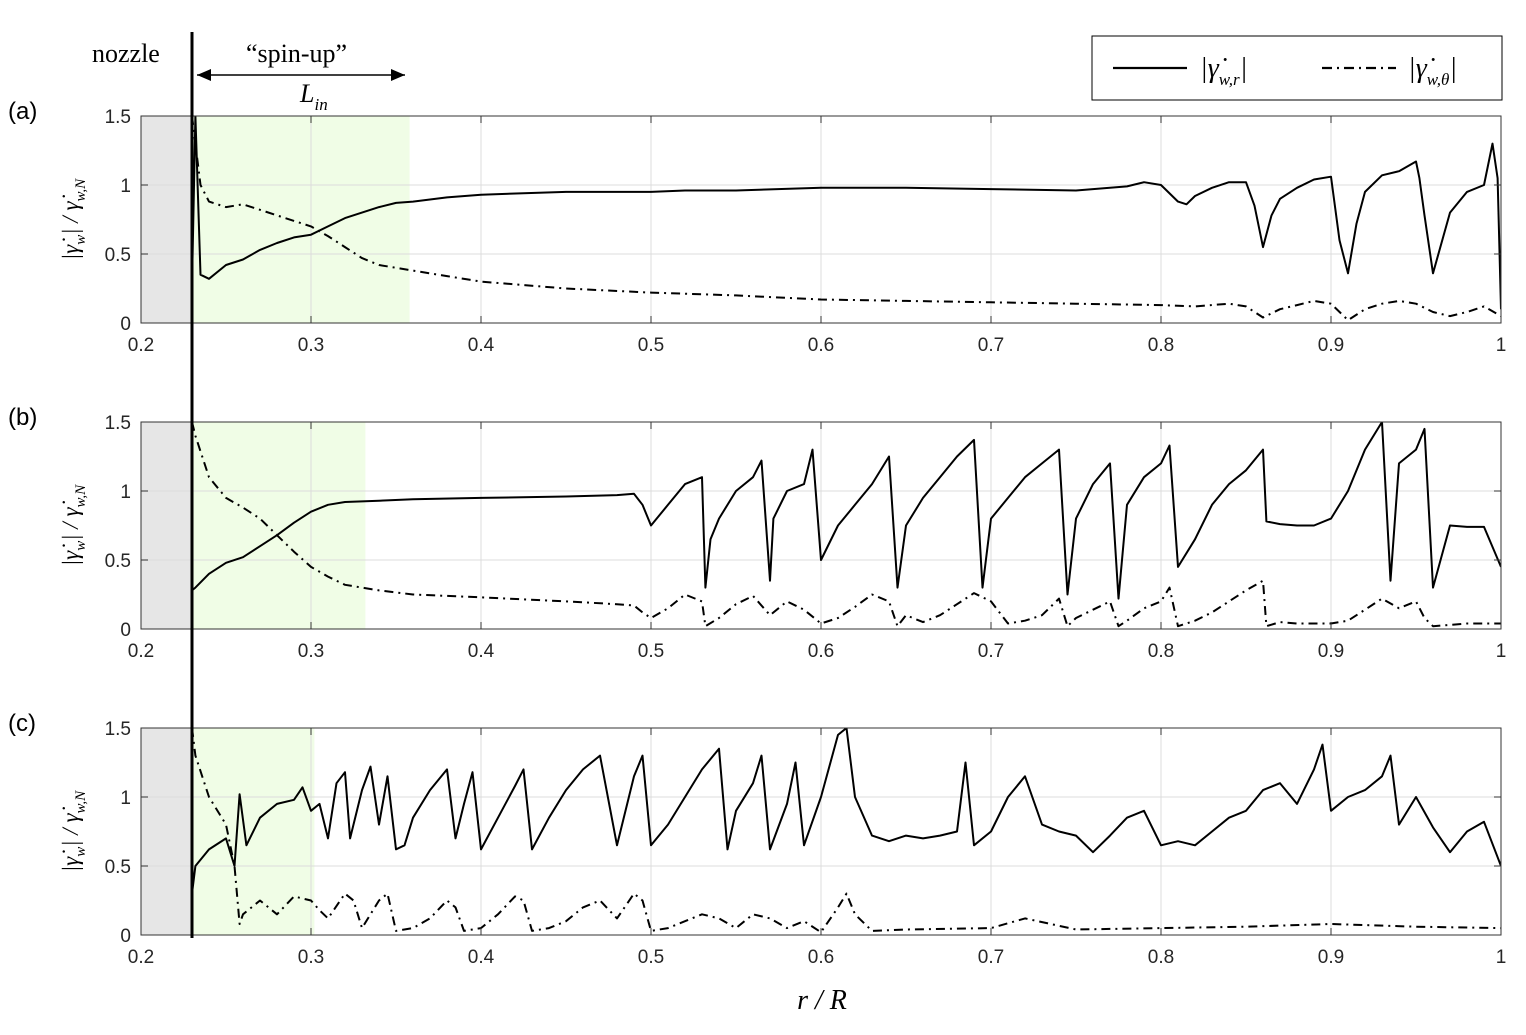  Describe the element at coordinates (1297, 68) in the screenshot. I see `legend: |γ̇w,r| |γ̇w,θ|` at that location.